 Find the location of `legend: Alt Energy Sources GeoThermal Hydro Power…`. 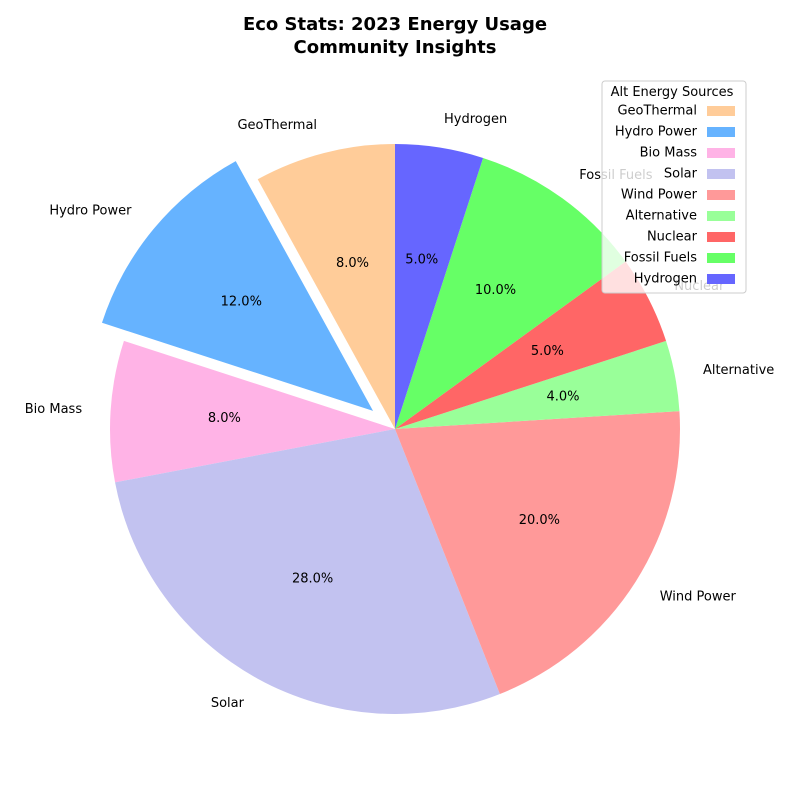

legend: Alt Energy Sources GeoThermal Hydro Power… is located at coordinates (674, 187).